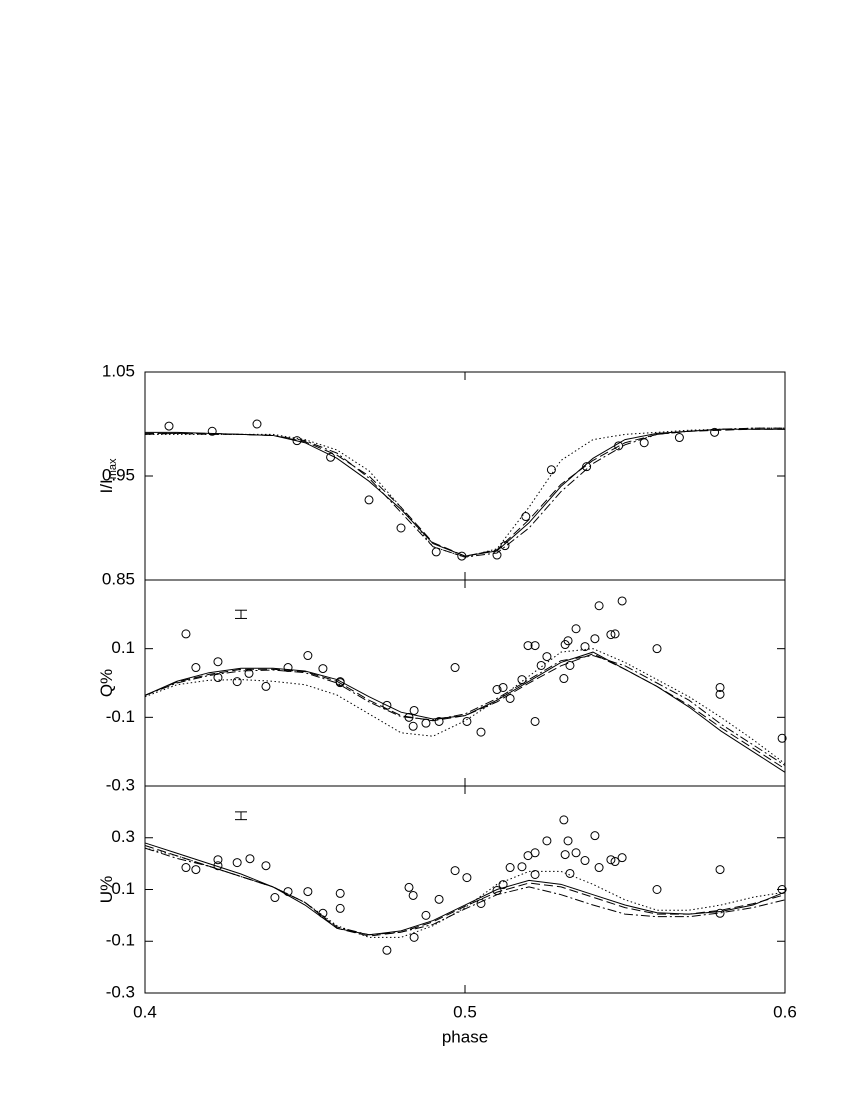 The width and height of the screenshot is (850, 1100). What do you see at coordinates (118, 370) in the screenshot?
I see `y-tick-label: 1.05` at bounding box center [118, 370].